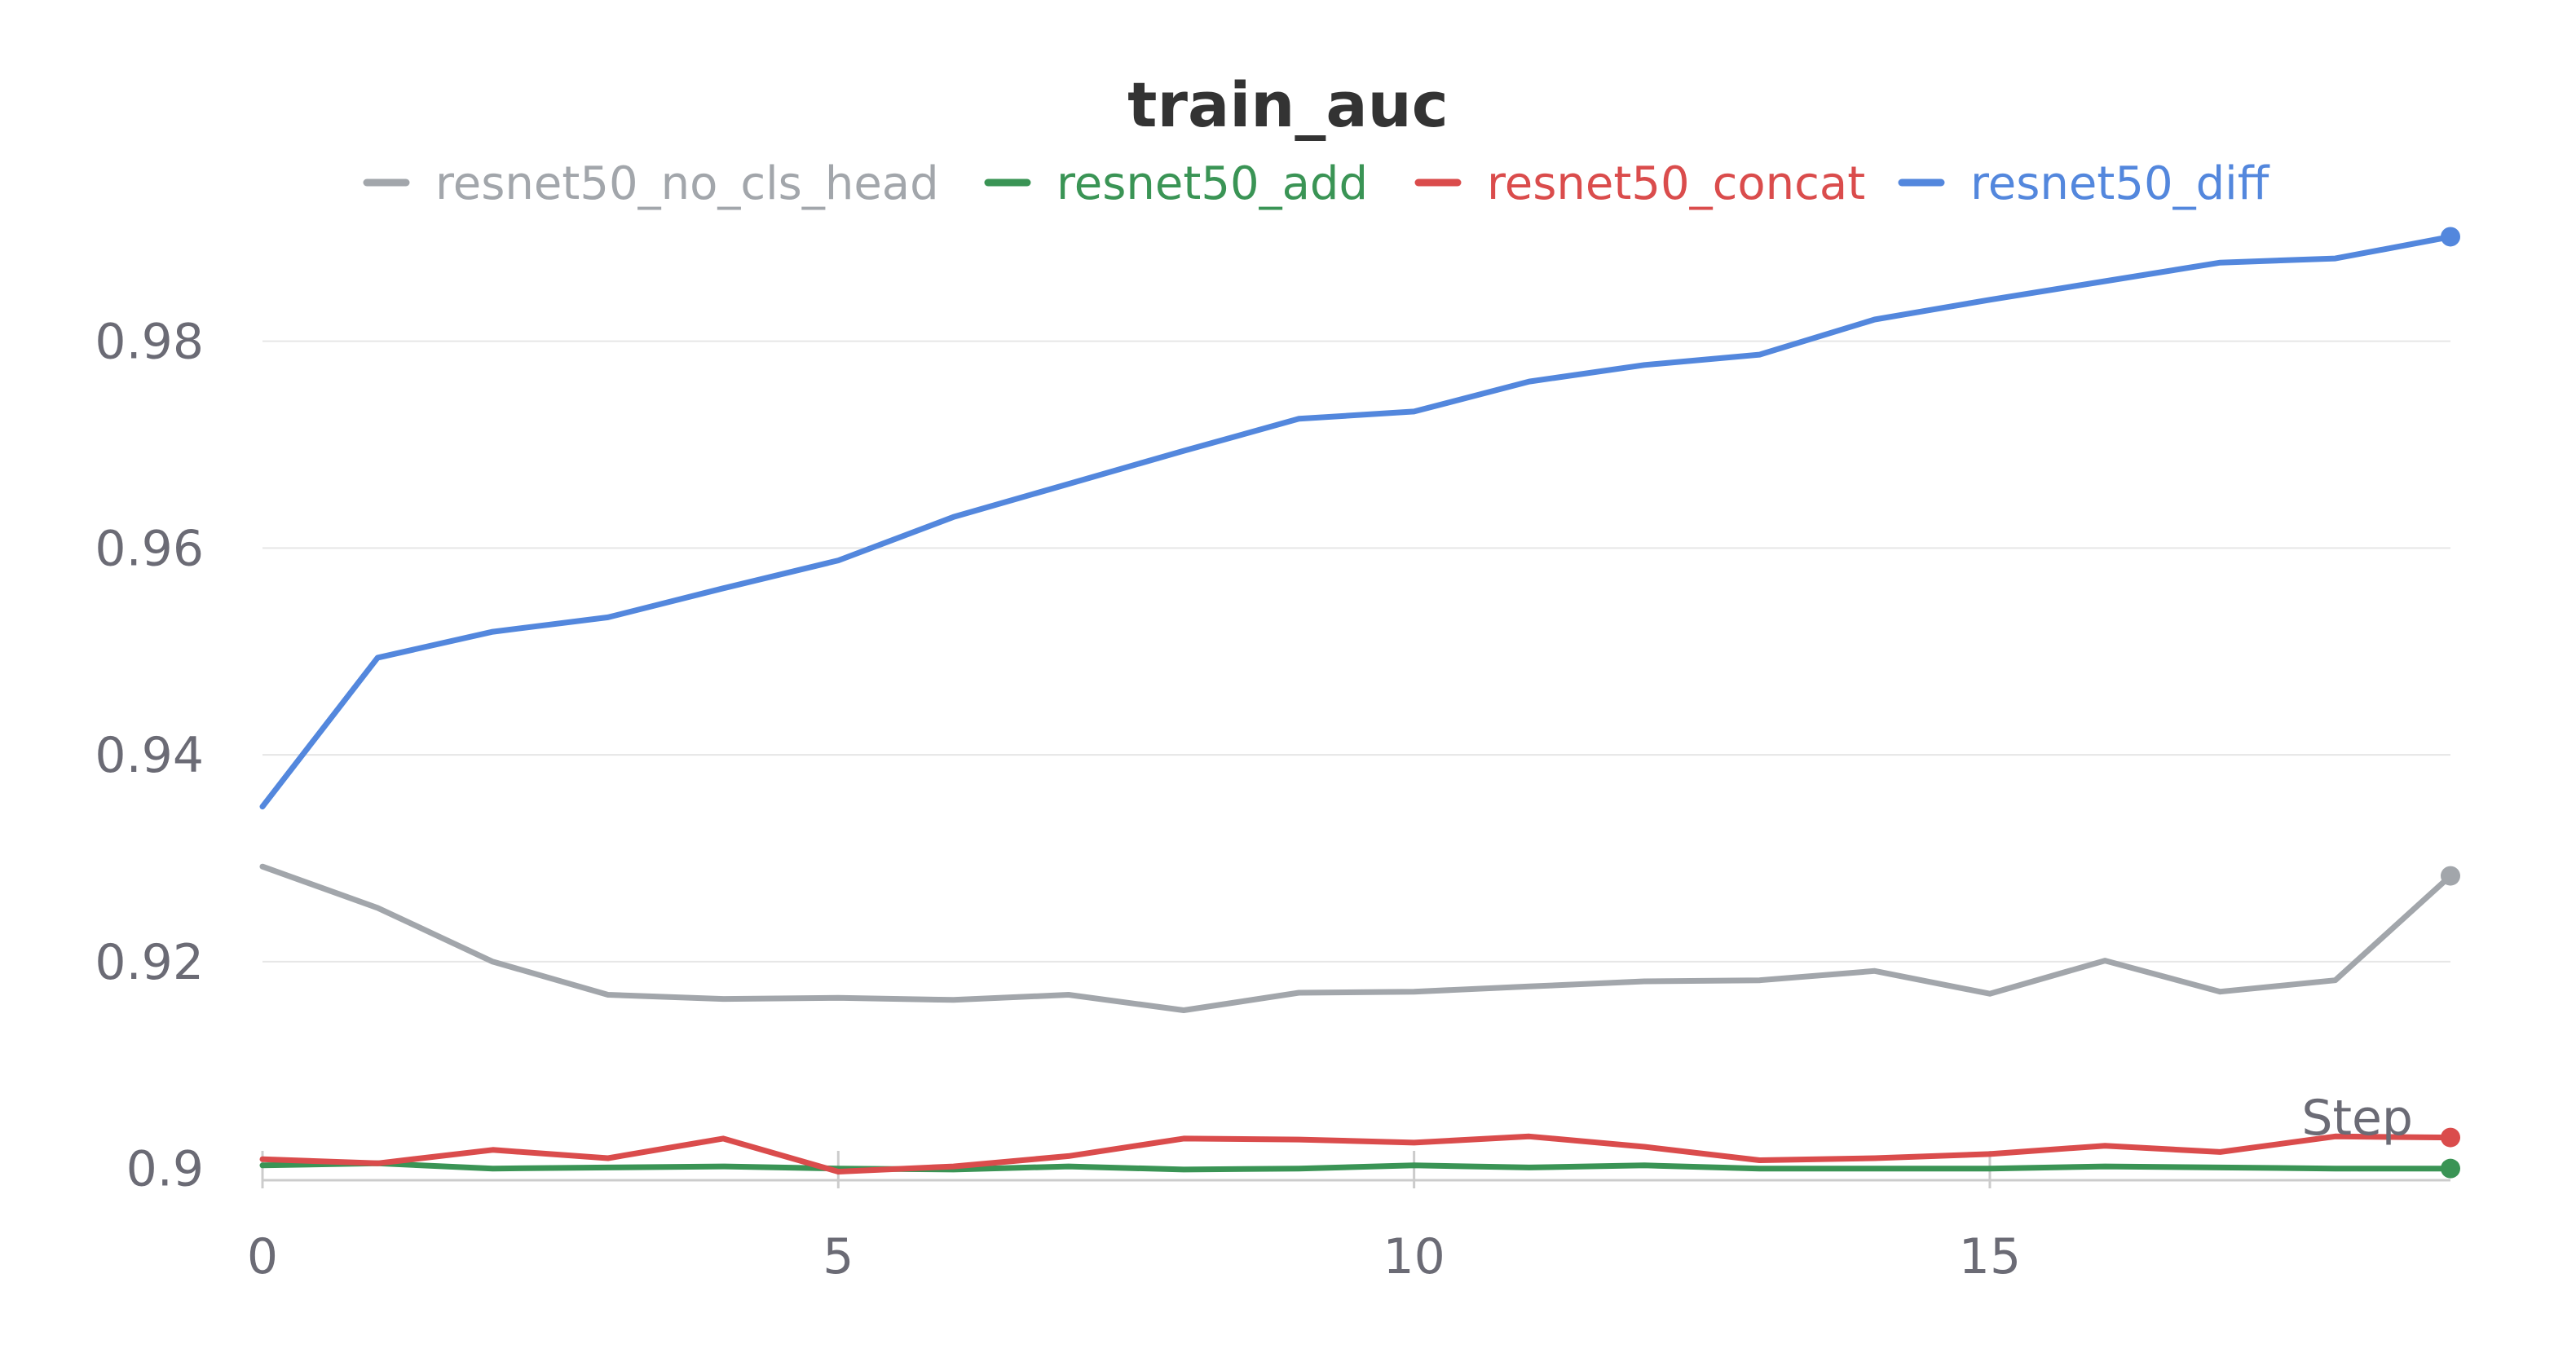  Describe the element at coordinates (1414, 1256) in the screenshot. I see `x-tick-label: 10` at that location.